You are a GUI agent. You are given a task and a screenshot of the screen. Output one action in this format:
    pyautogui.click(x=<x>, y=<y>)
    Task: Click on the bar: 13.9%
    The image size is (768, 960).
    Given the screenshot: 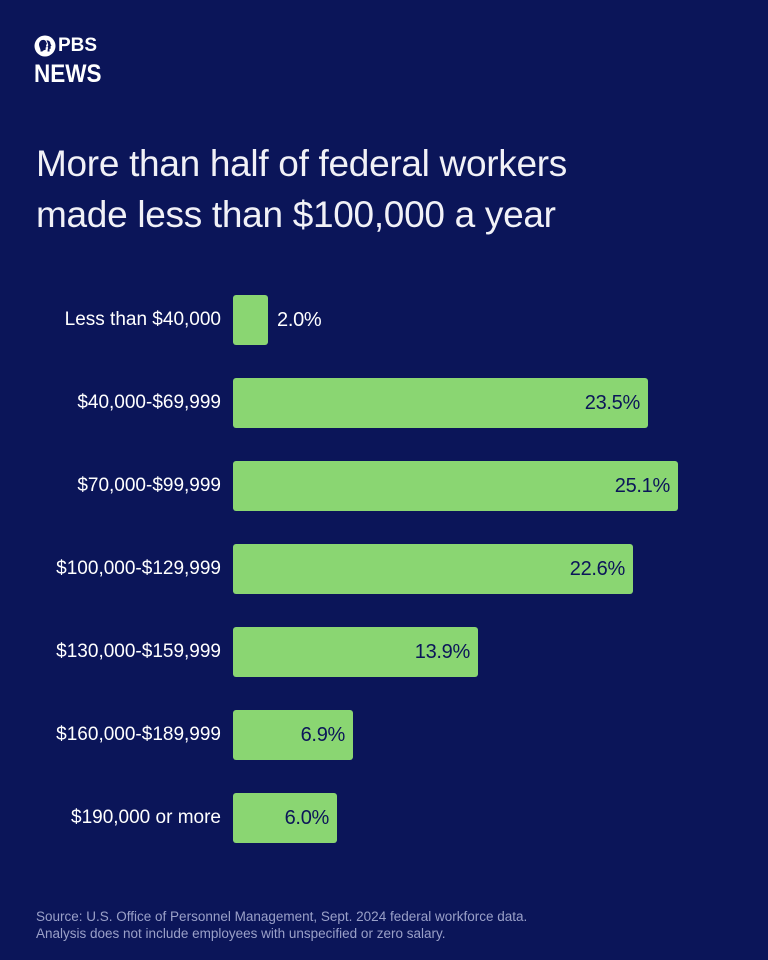 What is the action you would take?
    pyautogui.click(x=355, y=652)
    